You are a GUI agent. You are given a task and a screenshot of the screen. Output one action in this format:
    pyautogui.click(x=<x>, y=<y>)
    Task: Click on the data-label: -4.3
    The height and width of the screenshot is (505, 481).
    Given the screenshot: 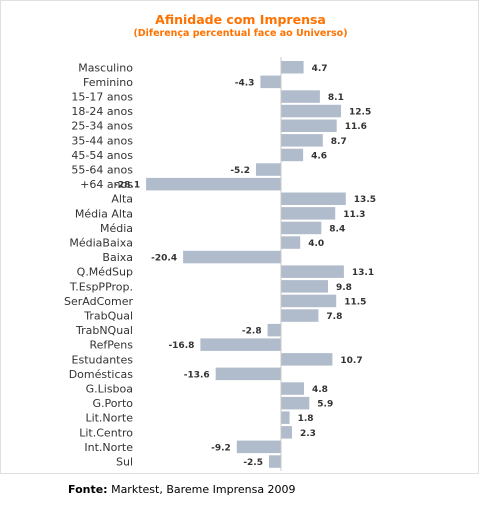 What is the action you would take?
    pyautogui.click(x=245, y=83)
    